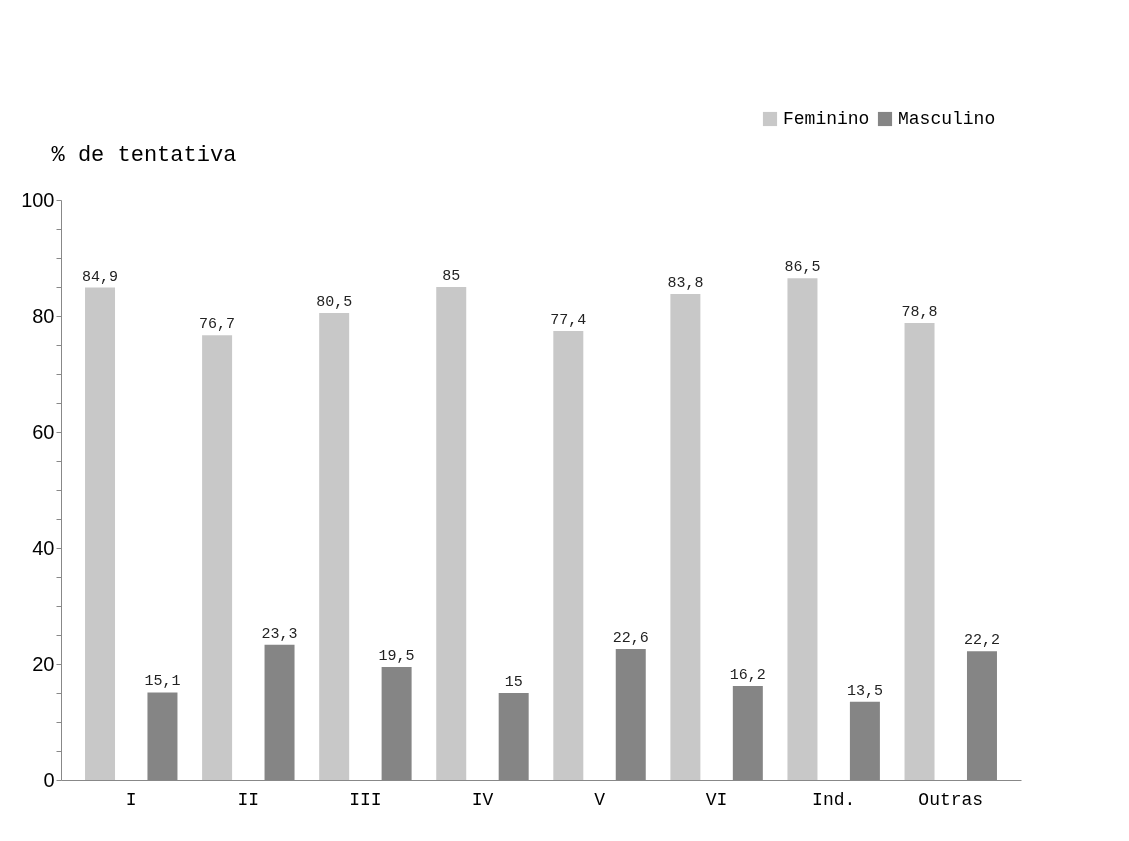 The width and height of the screenshot is (1129, 841). What do you see at coordinates (43, 547) in the screenshot?
I see `y-tick-label: 40` at bounding box center [43, 547].